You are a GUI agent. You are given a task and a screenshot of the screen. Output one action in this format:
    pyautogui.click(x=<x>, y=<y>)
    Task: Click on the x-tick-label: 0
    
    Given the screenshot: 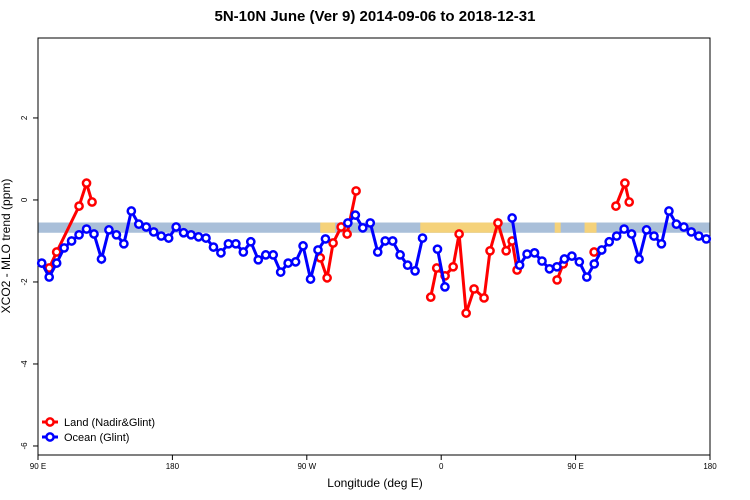 What is the action you would take?
    pyautogui.click(x=441, y=466)
    